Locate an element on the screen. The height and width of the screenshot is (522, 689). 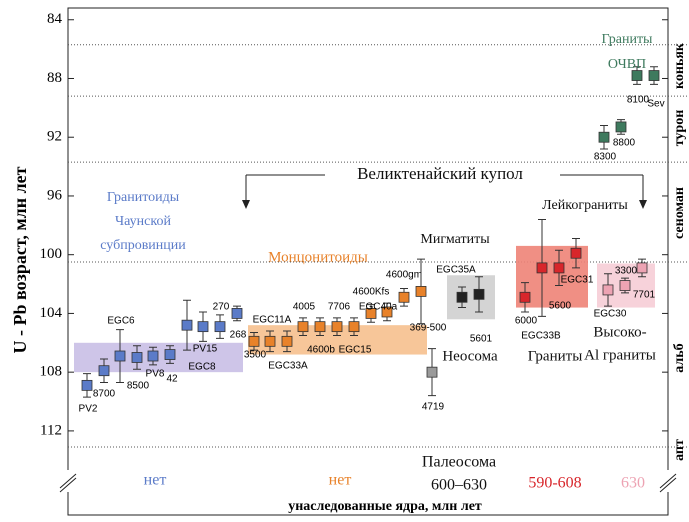
point-label: EGC6 is located at coordinates (121, 321).